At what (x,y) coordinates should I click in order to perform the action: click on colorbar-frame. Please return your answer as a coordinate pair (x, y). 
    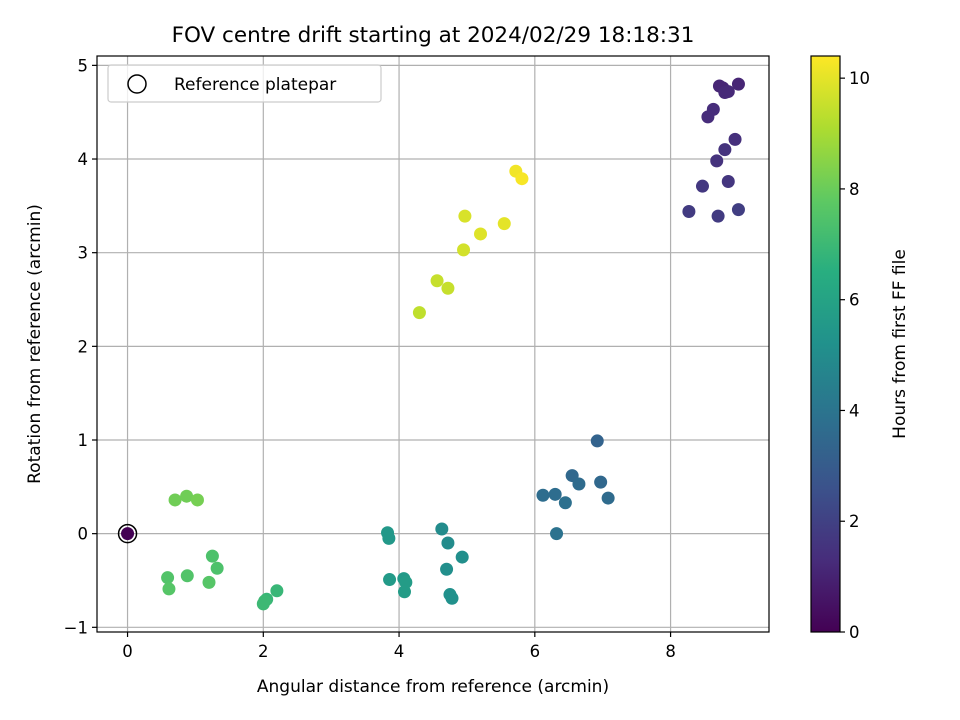
    Looking at the image, I should click on (825, 344).